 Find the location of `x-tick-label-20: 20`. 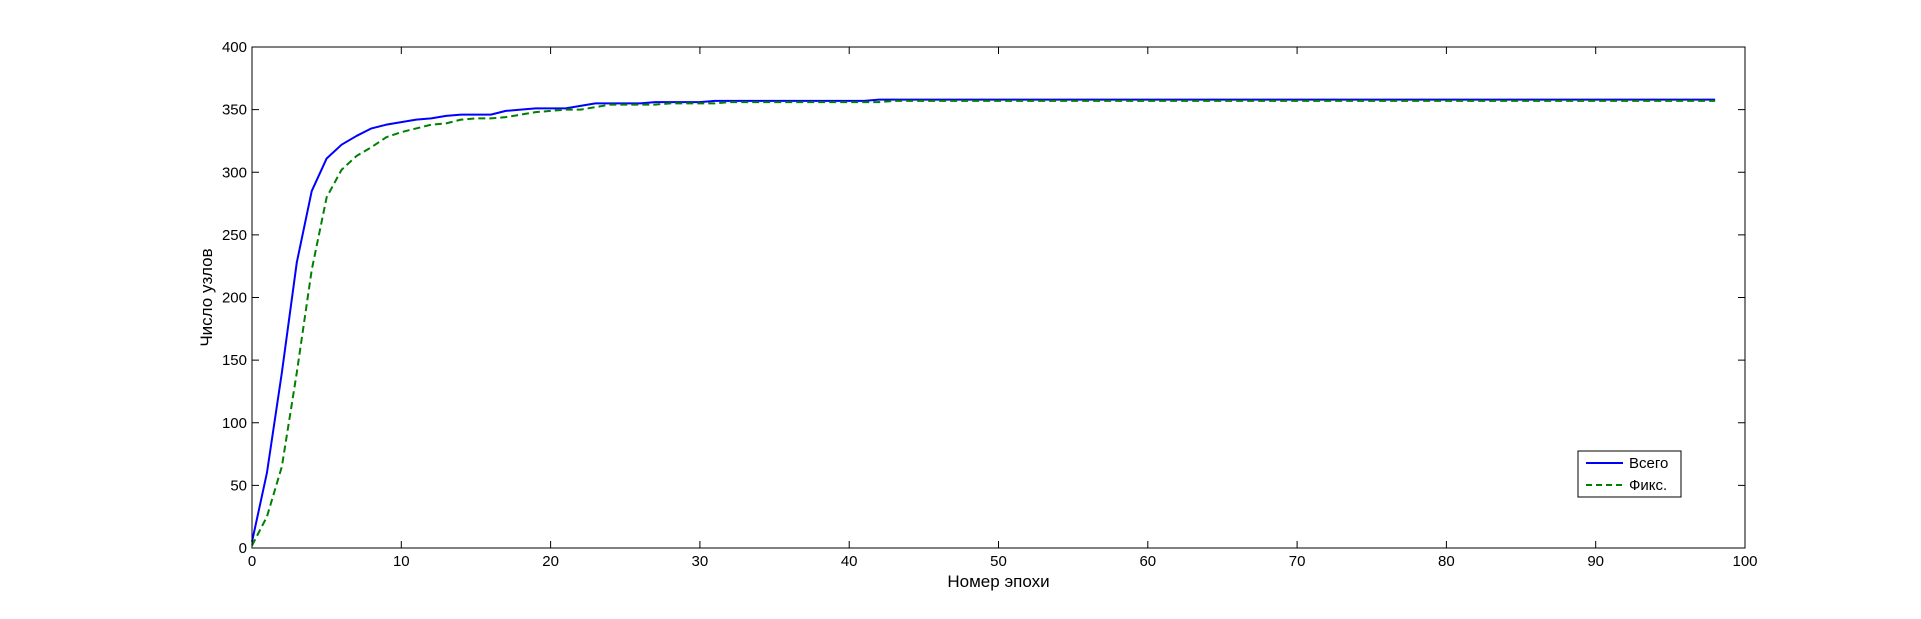

x-tick-label-20: 20 is located at coordinates (550, 561).